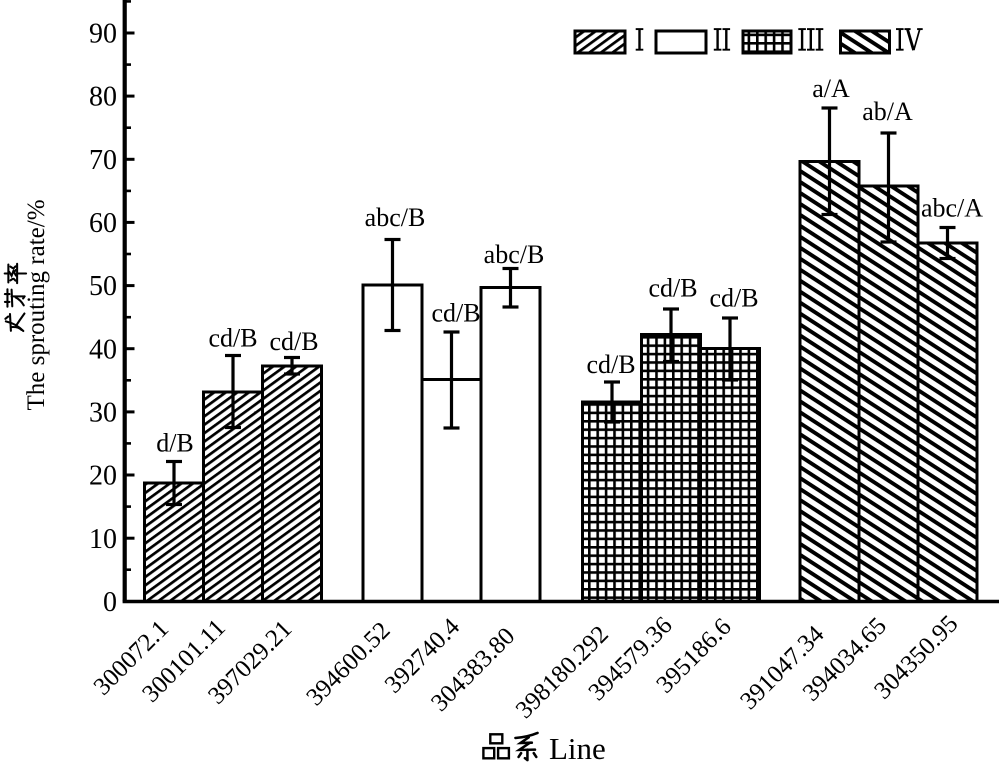 The width and height of the screenshot is (1000, 769). What do you see at coordinates (103, 286) in the screenshot?
I see `svg-text: 50` at bounding box center [103, 286].